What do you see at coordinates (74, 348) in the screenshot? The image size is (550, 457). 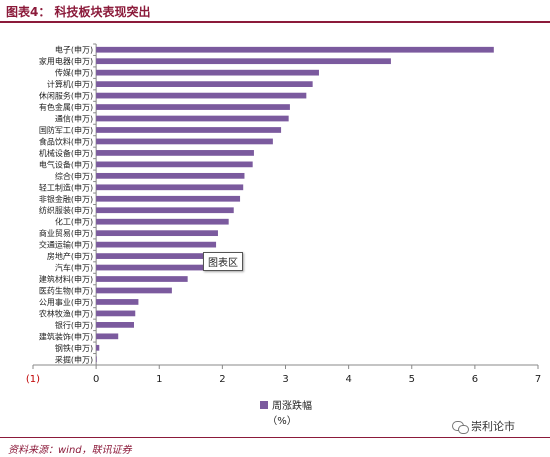 I see `category-label: 钢铁(申万)` at bounding box center [74, 348].